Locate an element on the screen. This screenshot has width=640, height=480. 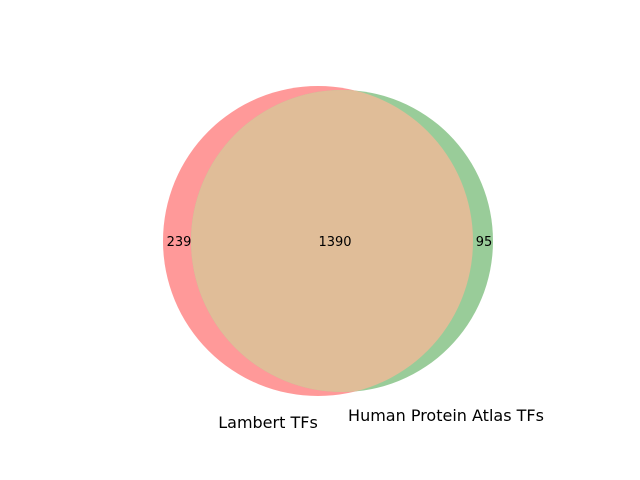
hpa-only-count: 95 is located at coordinates (484, 242).